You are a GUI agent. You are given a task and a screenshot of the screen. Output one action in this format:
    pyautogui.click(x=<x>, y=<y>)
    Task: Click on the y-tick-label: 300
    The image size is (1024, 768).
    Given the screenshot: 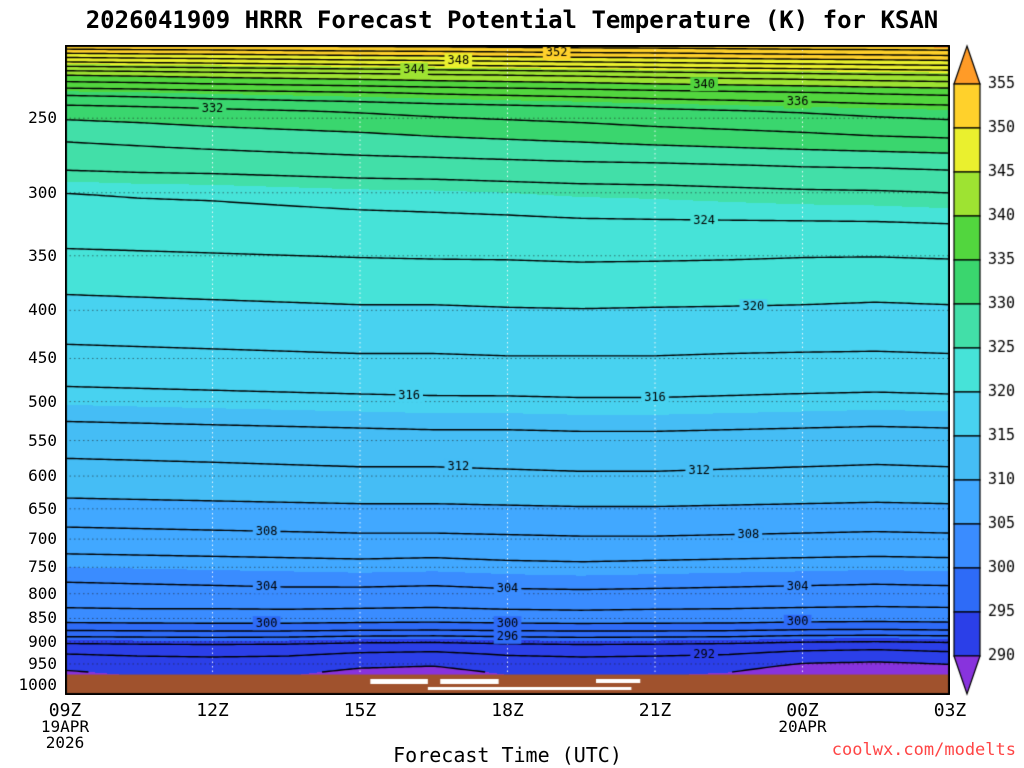 What is the action you would take?
    pyautogui.click(x=42, y=192)
    